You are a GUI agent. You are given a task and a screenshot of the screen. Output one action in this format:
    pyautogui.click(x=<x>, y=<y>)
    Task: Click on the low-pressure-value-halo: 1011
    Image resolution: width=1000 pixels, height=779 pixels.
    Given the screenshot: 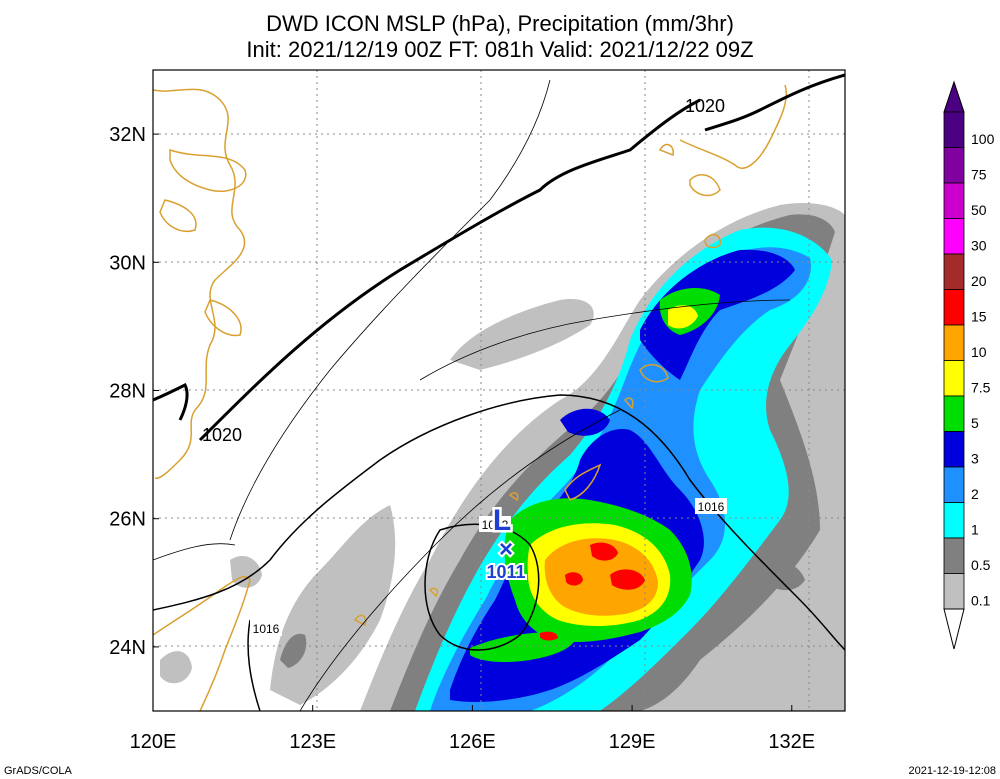 What is the action you would take?
    pyautogui.click(x=505, y=572)
    